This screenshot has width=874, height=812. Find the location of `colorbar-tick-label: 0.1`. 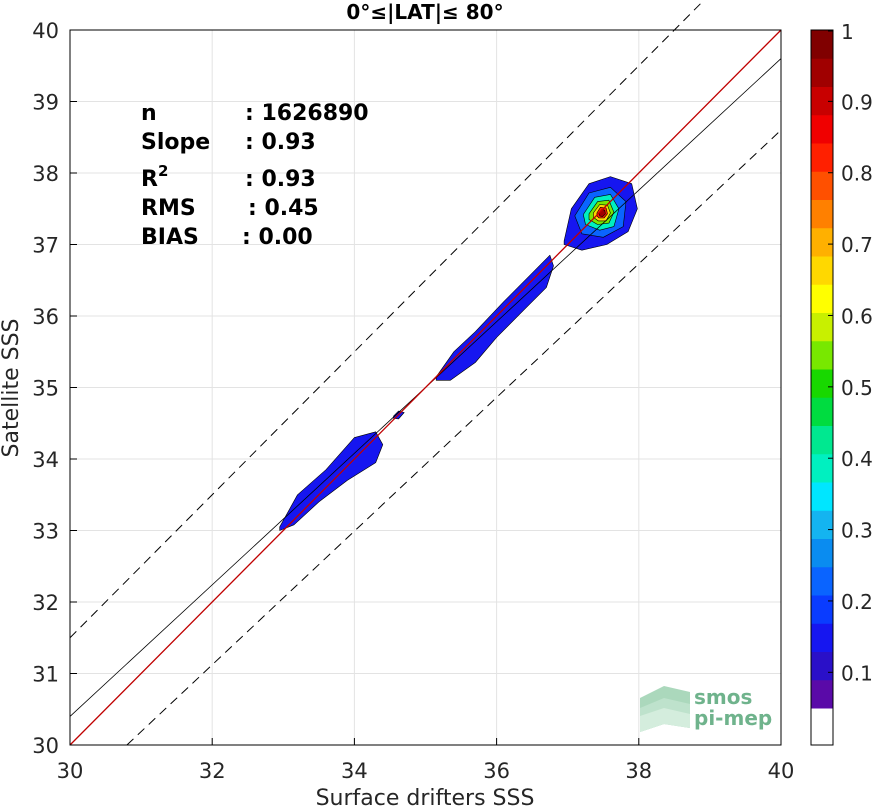

colorbar-tick-label: 0.1 is located at coordinates (857, 673).